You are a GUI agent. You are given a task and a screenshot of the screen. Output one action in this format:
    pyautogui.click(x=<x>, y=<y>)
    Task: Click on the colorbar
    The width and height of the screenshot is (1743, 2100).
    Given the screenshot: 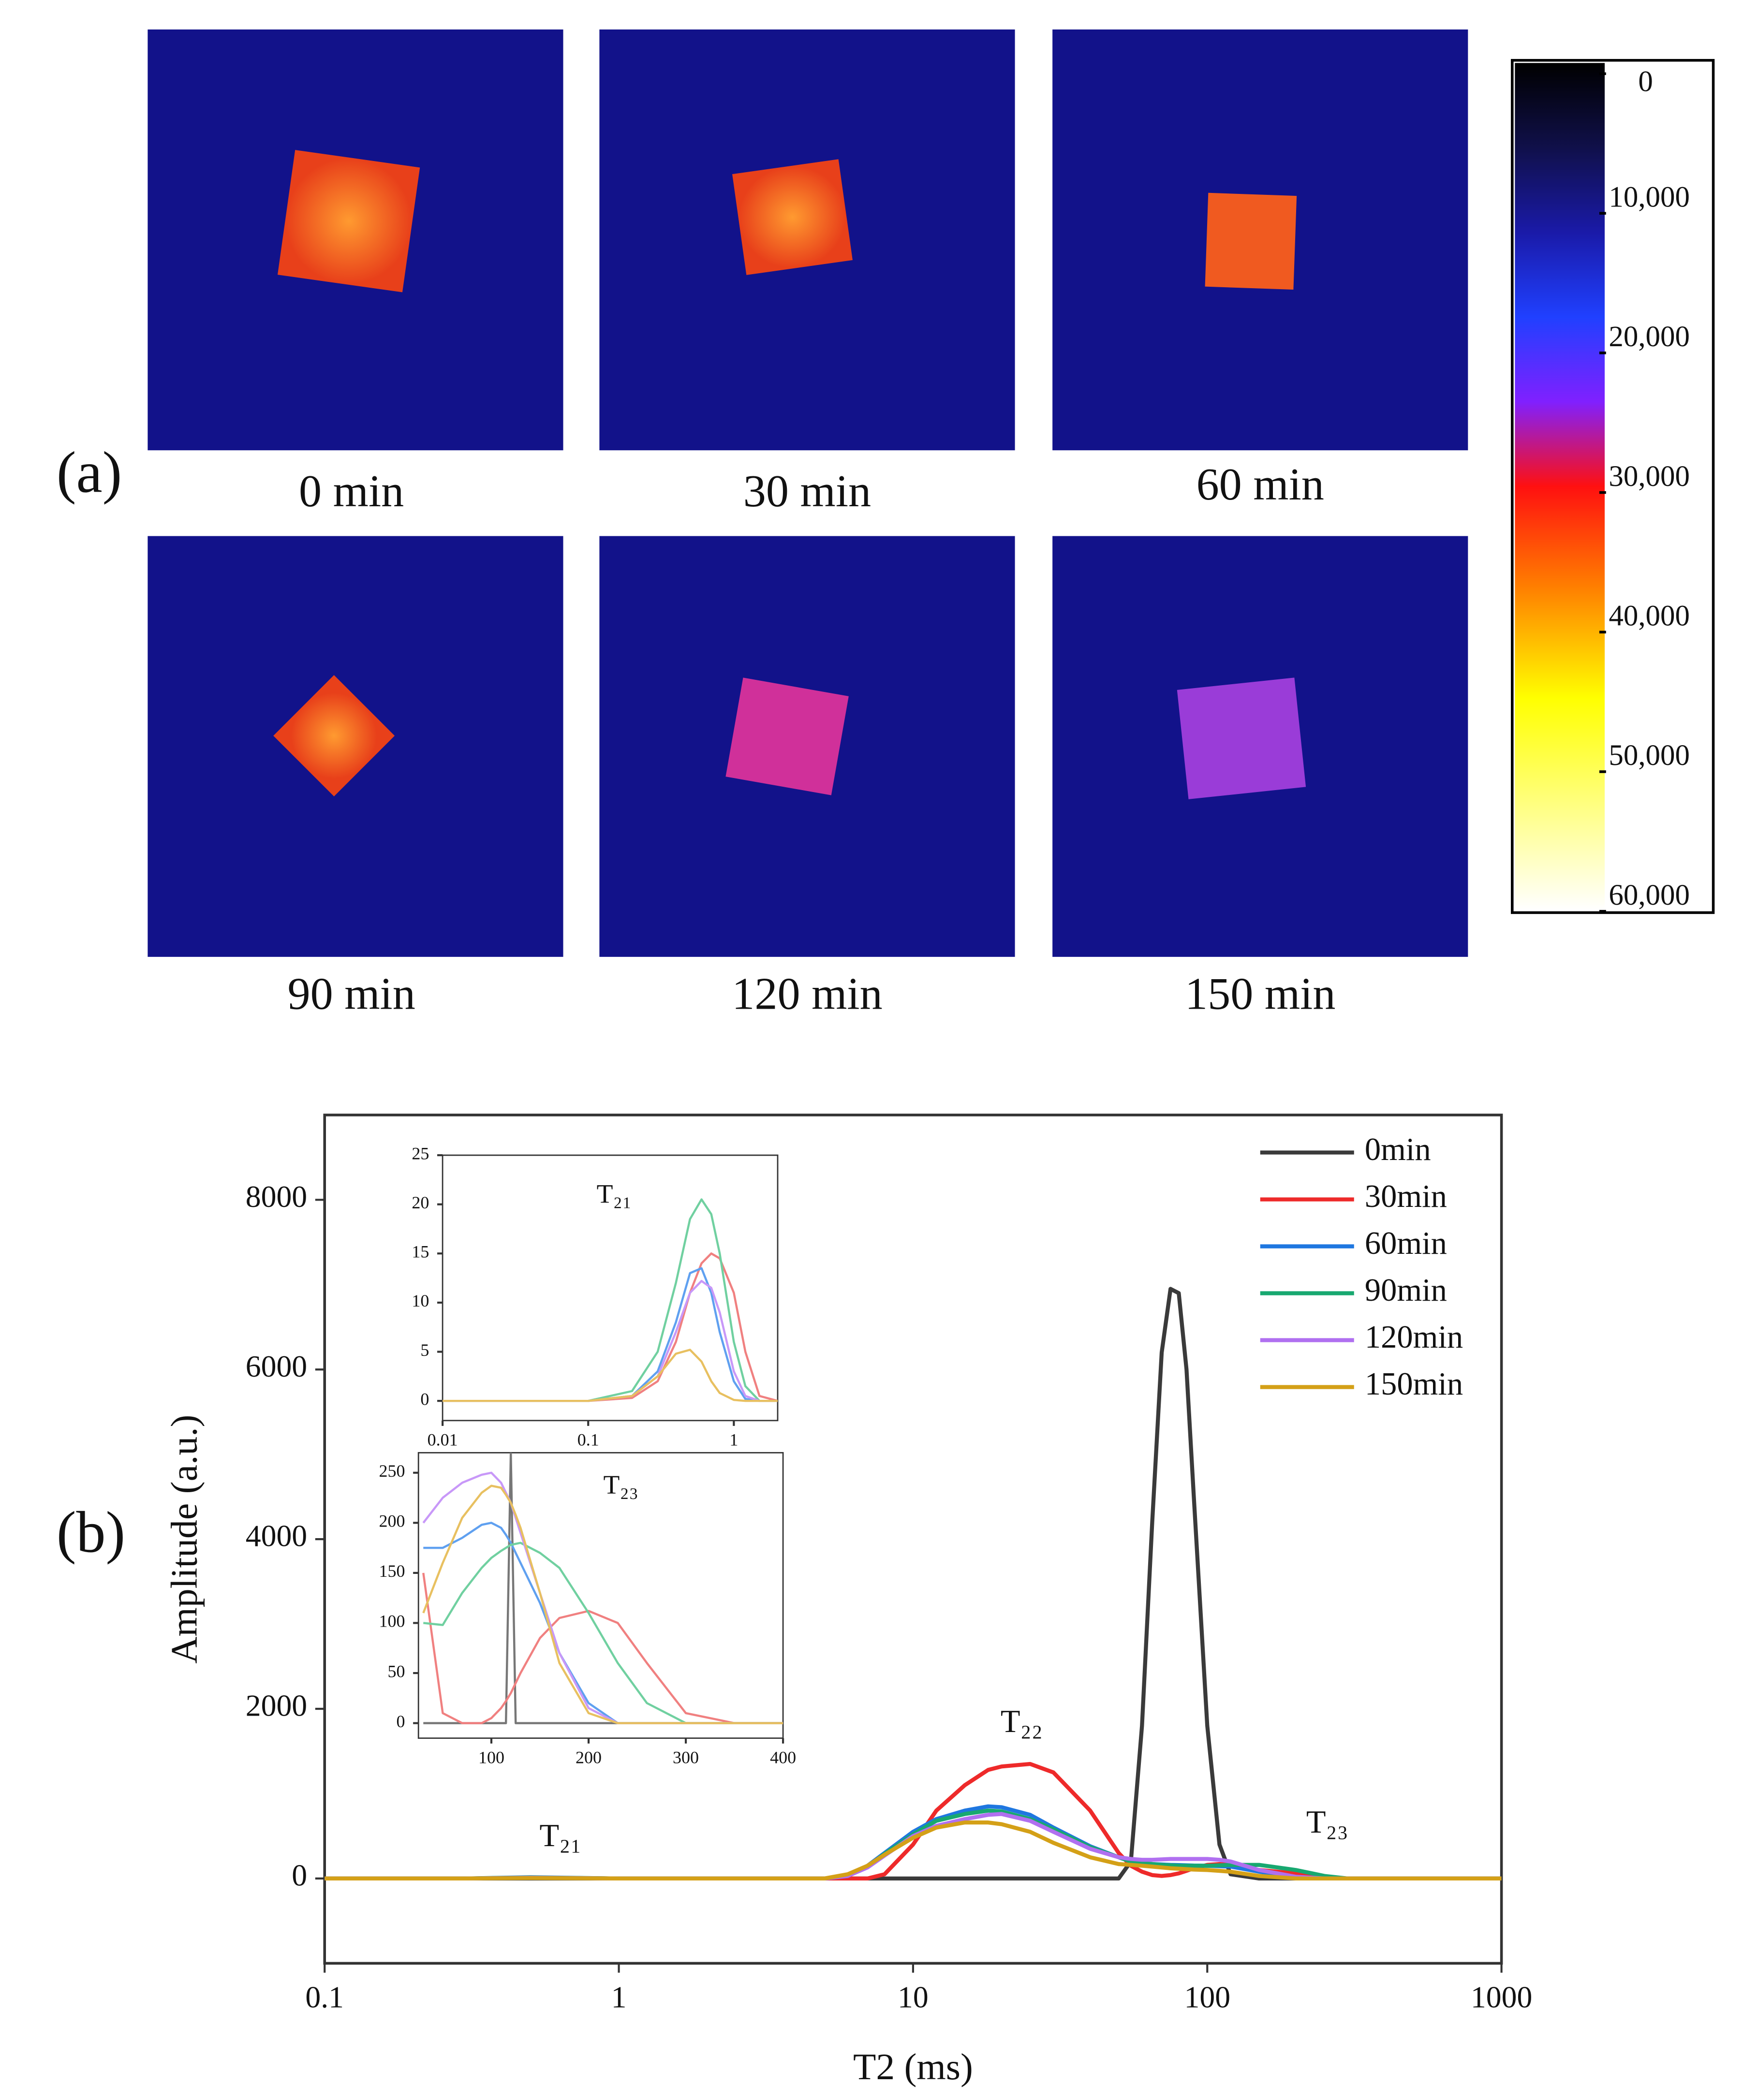 What is the action you would take?
    pyautogui.click(x=1560, y=487)
    